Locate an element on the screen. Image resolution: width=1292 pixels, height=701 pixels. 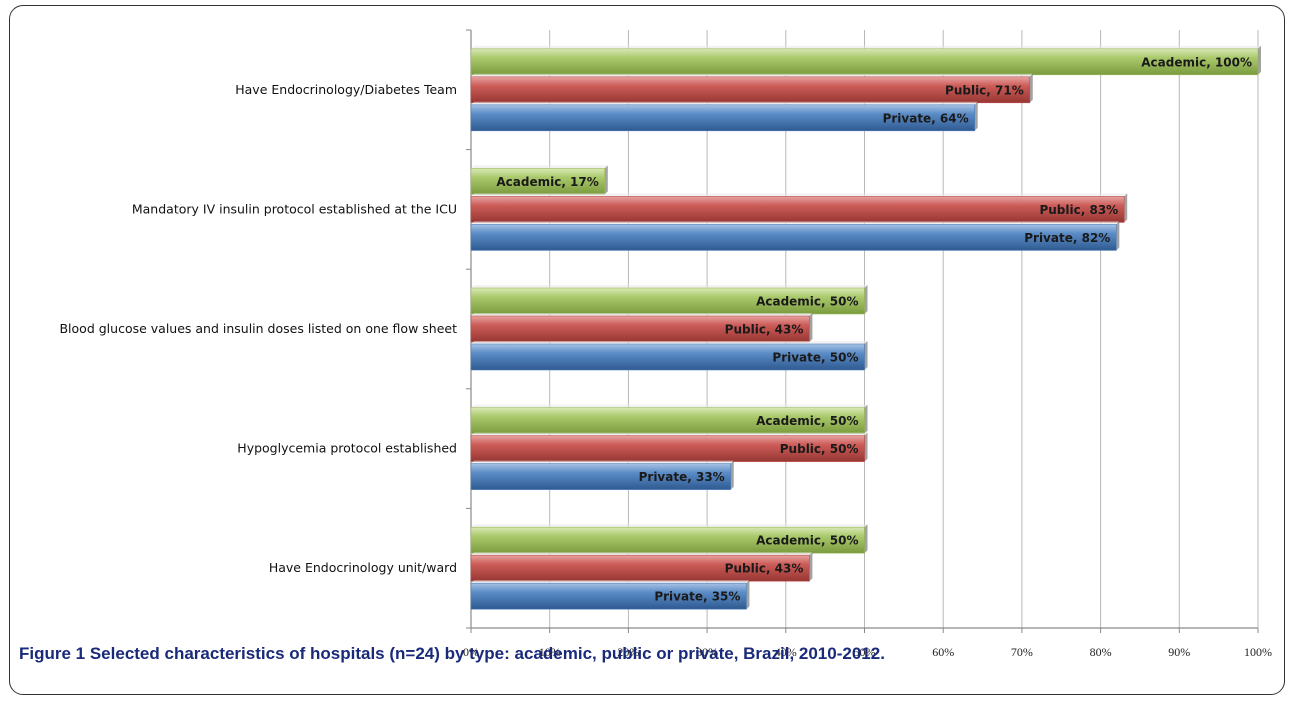
bar-public-have-endocrinology-diabe-top-face is located at coordinates (752, 75).